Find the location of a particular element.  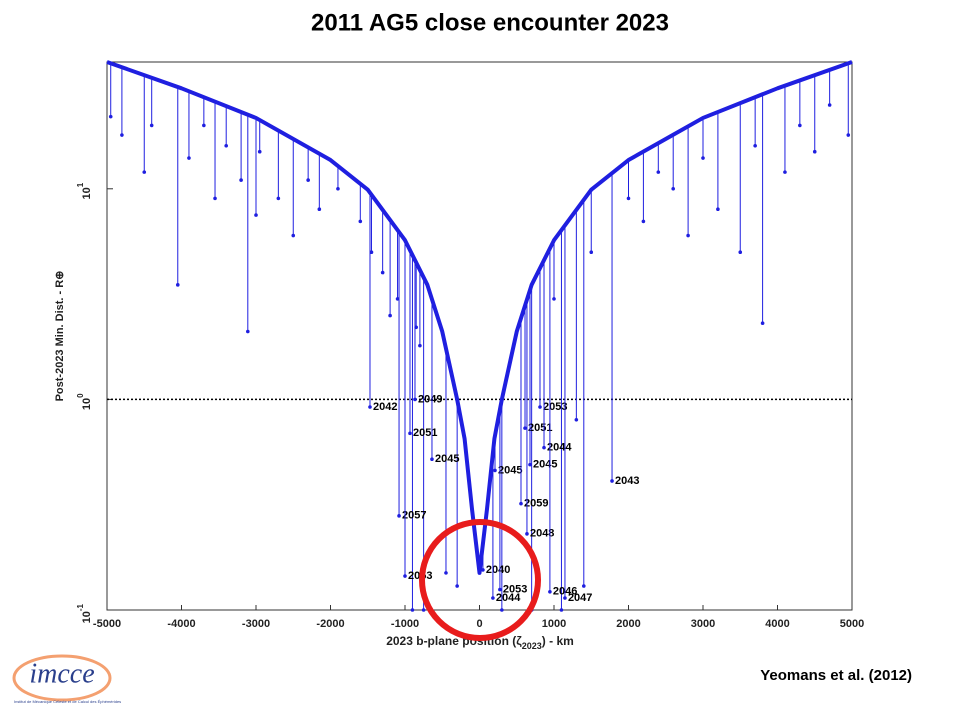

x-tick-label: 1000 is located at coordinates (554, 624).